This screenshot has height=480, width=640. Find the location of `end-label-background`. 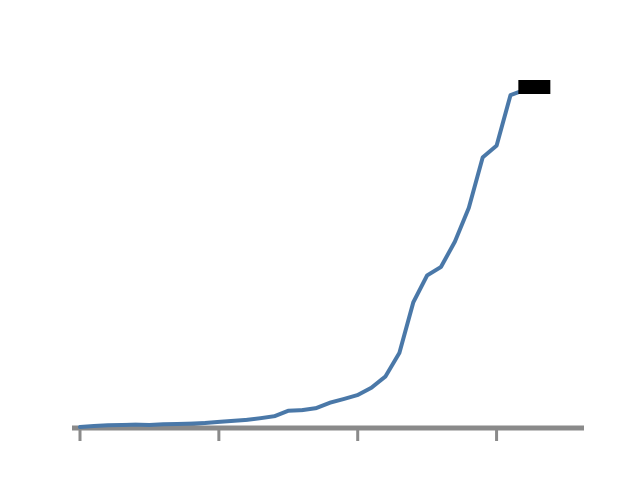

end-label-background is located at coordinates (534, 87).